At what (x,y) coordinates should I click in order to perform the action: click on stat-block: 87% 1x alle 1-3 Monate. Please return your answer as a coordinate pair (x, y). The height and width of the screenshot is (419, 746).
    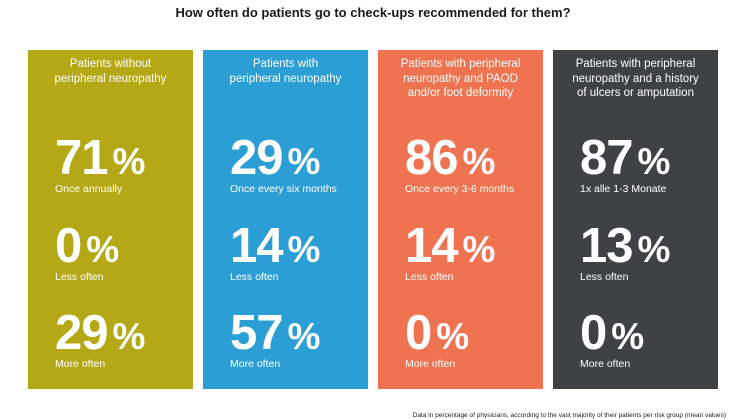
    Looking at the image, I should click on (625, 165).